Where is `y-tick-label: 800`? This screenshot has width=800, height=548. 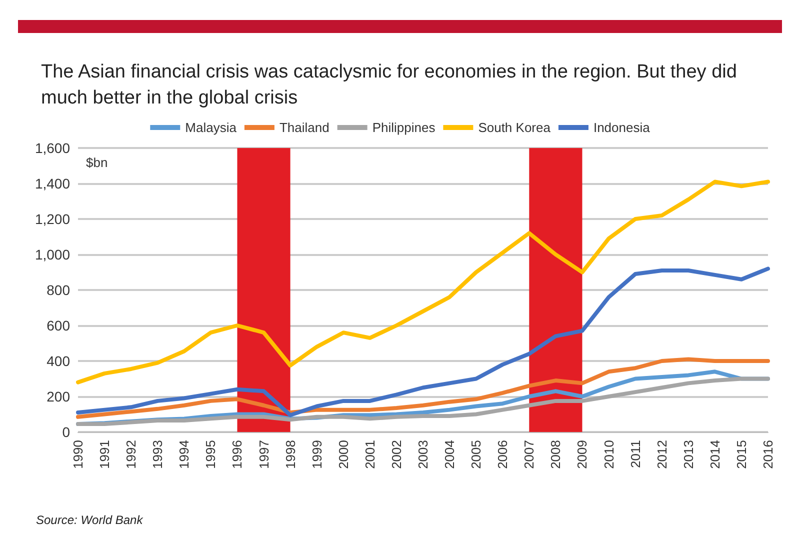
y-tick-label: 800 is located at coordinates (58, 290).